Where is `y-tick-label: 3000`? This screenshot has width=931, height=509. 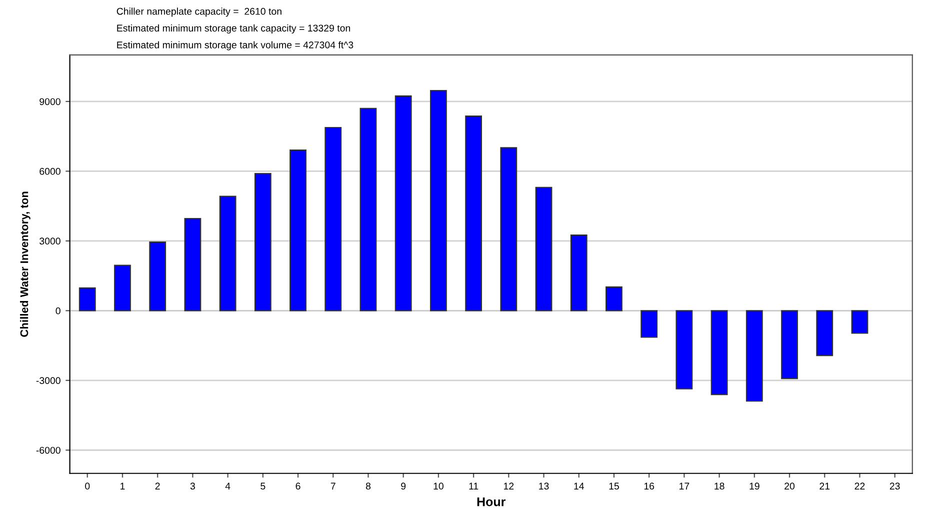
y-tick-label: 3000 is located at coordinates (50, 241).